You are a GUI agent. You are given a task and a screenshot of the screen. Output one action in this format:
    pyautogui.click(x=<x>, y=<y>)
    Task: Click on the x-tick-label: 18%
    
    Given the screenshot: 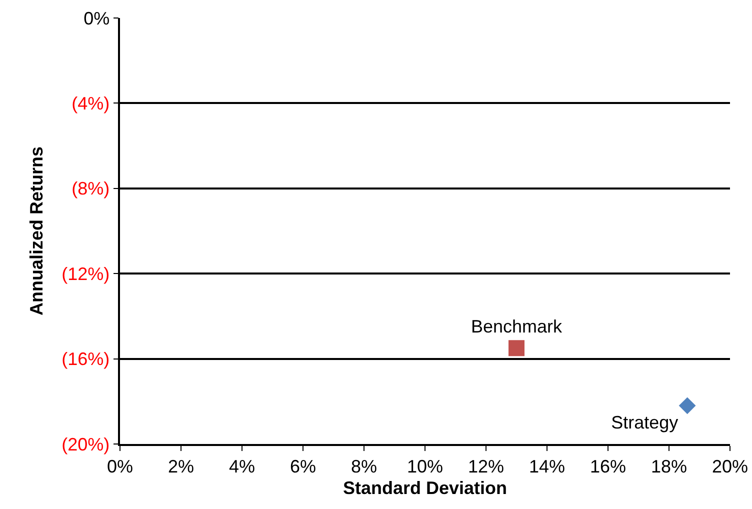 What is the action you would take?
    pyautogui.click(x=669, y=466)
    